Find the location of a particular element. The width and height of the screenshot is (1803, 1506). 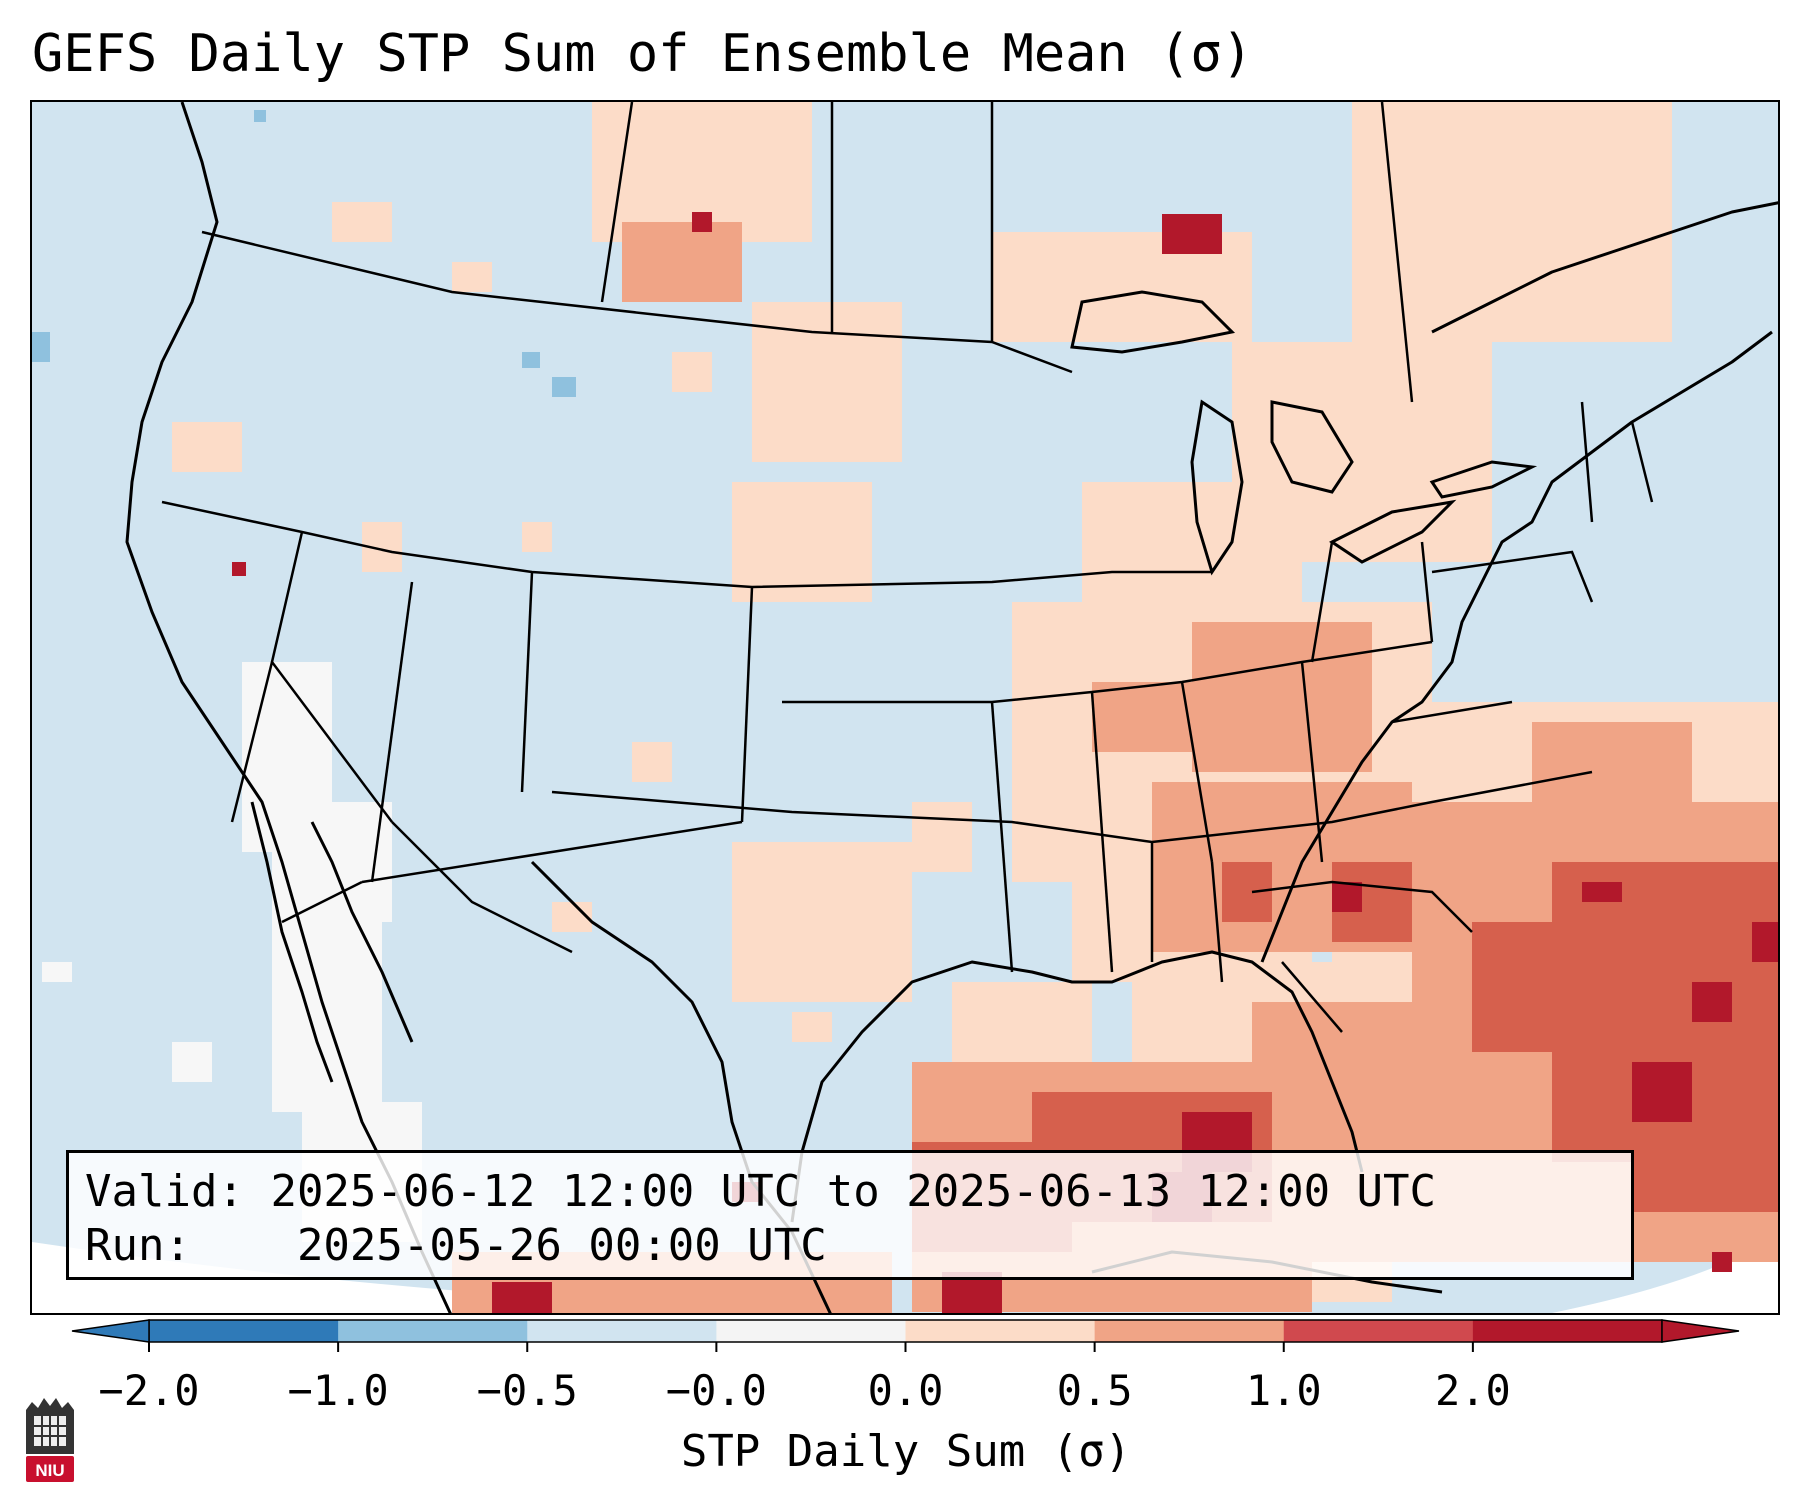

us-canada-border is located at coordinates (637, 302).